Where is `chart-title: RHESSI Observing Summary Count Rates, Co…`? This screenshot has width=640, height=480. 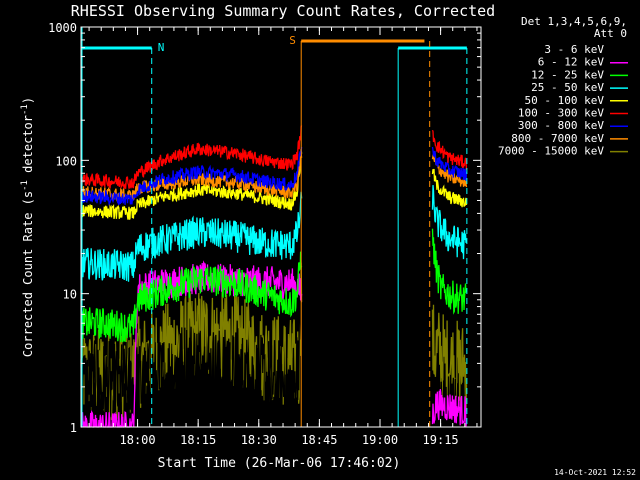
chart-title: RHESSI Observing Summary Count Rates, Co… is located at coordinates (283, 11).